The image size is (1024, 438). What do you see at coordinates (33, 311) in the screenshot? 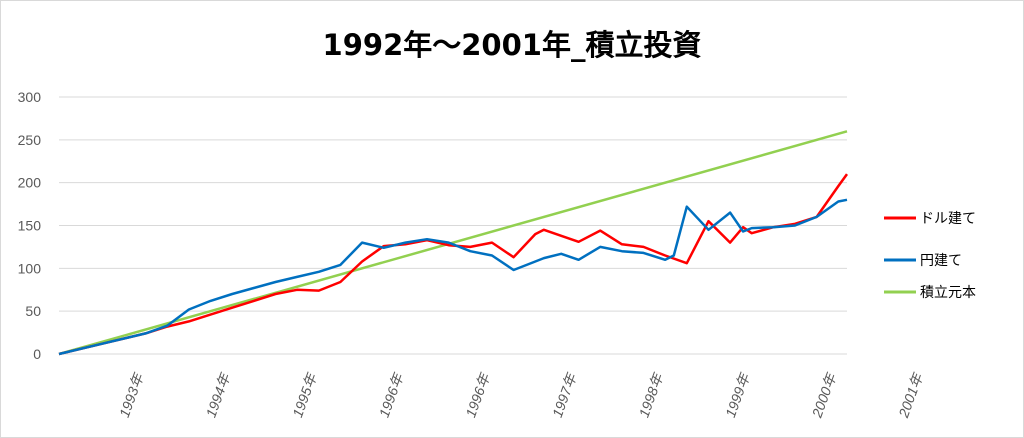
I see `y-tick-label: 50` at bounding box center [33, 311].